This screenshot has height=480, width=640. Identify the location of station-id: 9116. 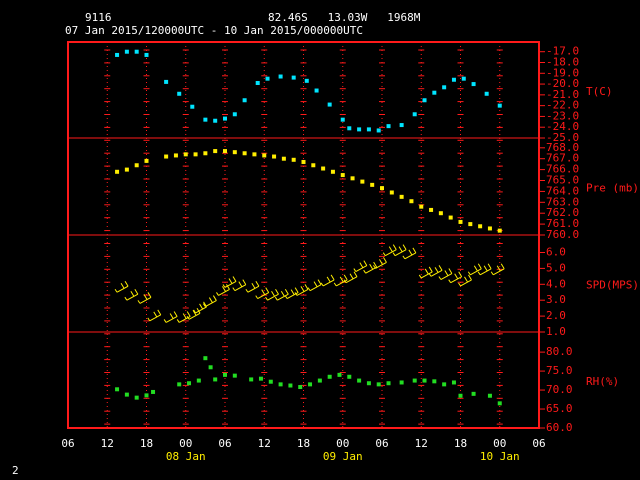
(98, 17).